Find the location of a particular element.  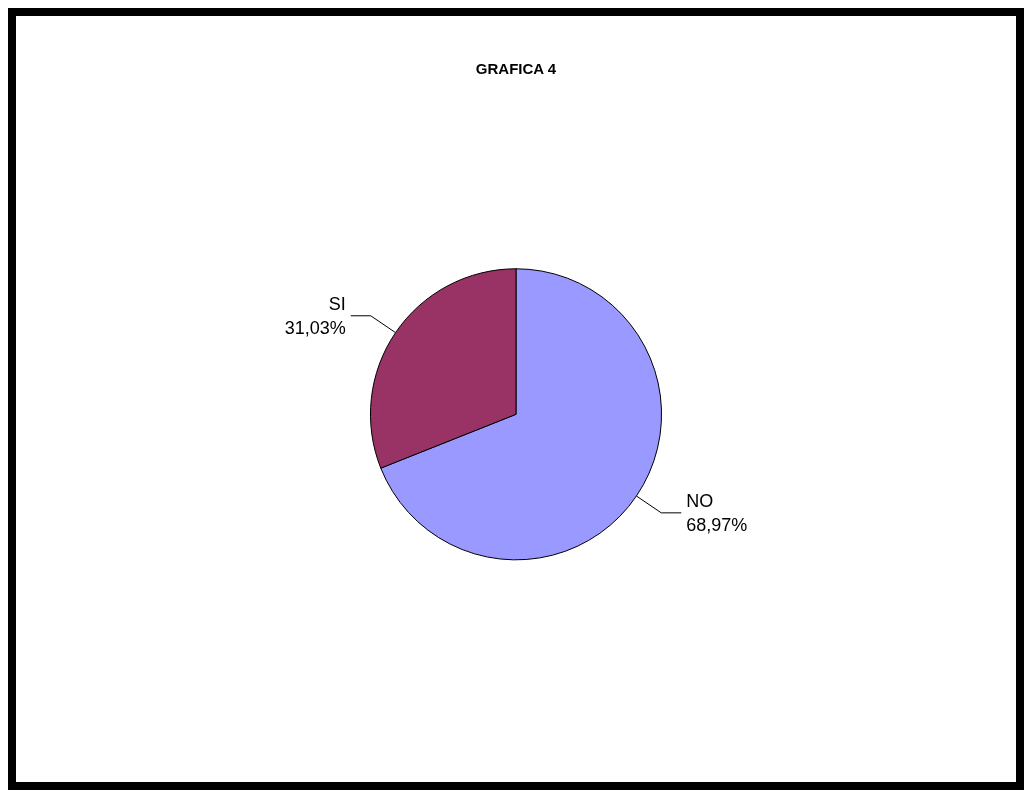

chart-title: GRAFICA 4 is located at coordinates (516, 68).